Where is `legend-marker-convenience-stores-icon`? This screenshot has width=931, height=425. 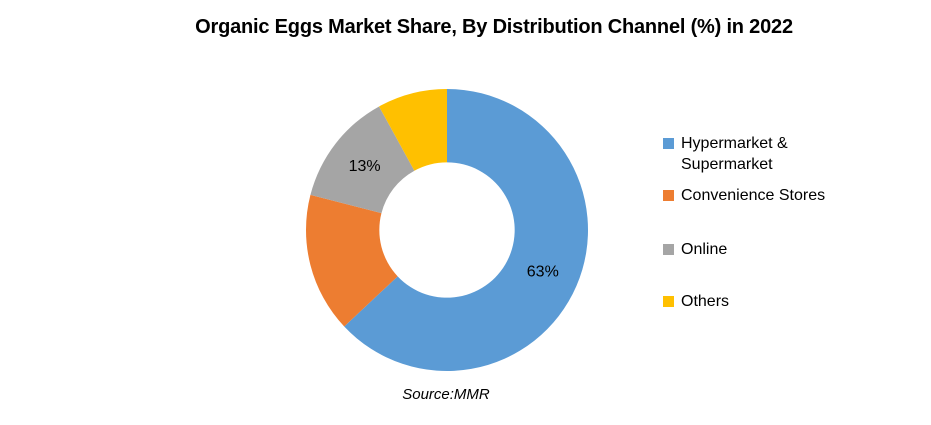 legend-marker-convenience-stores-icon is located at coordinates (668, 195).